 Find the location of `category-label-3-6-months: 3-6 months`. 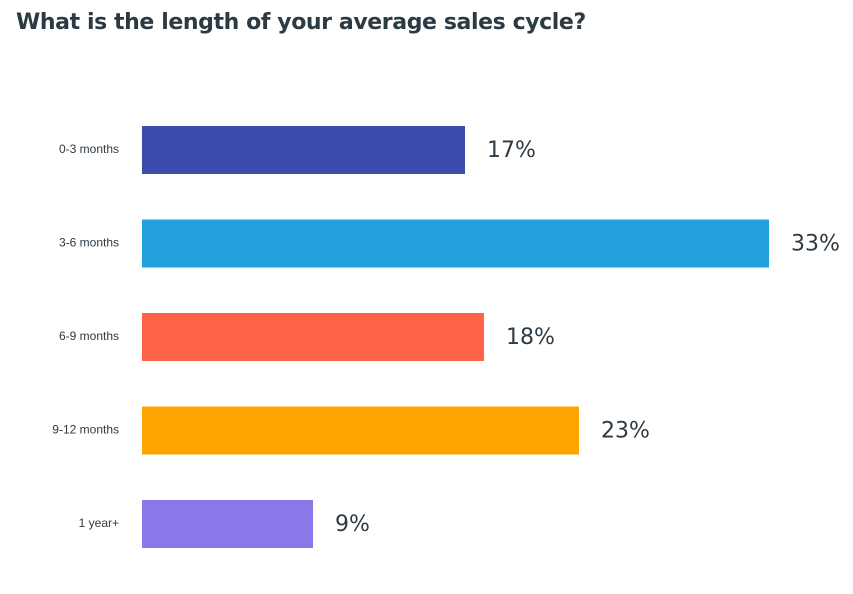

category-label-3-6-months: 3-6 months is located at coordinates (89, 243).